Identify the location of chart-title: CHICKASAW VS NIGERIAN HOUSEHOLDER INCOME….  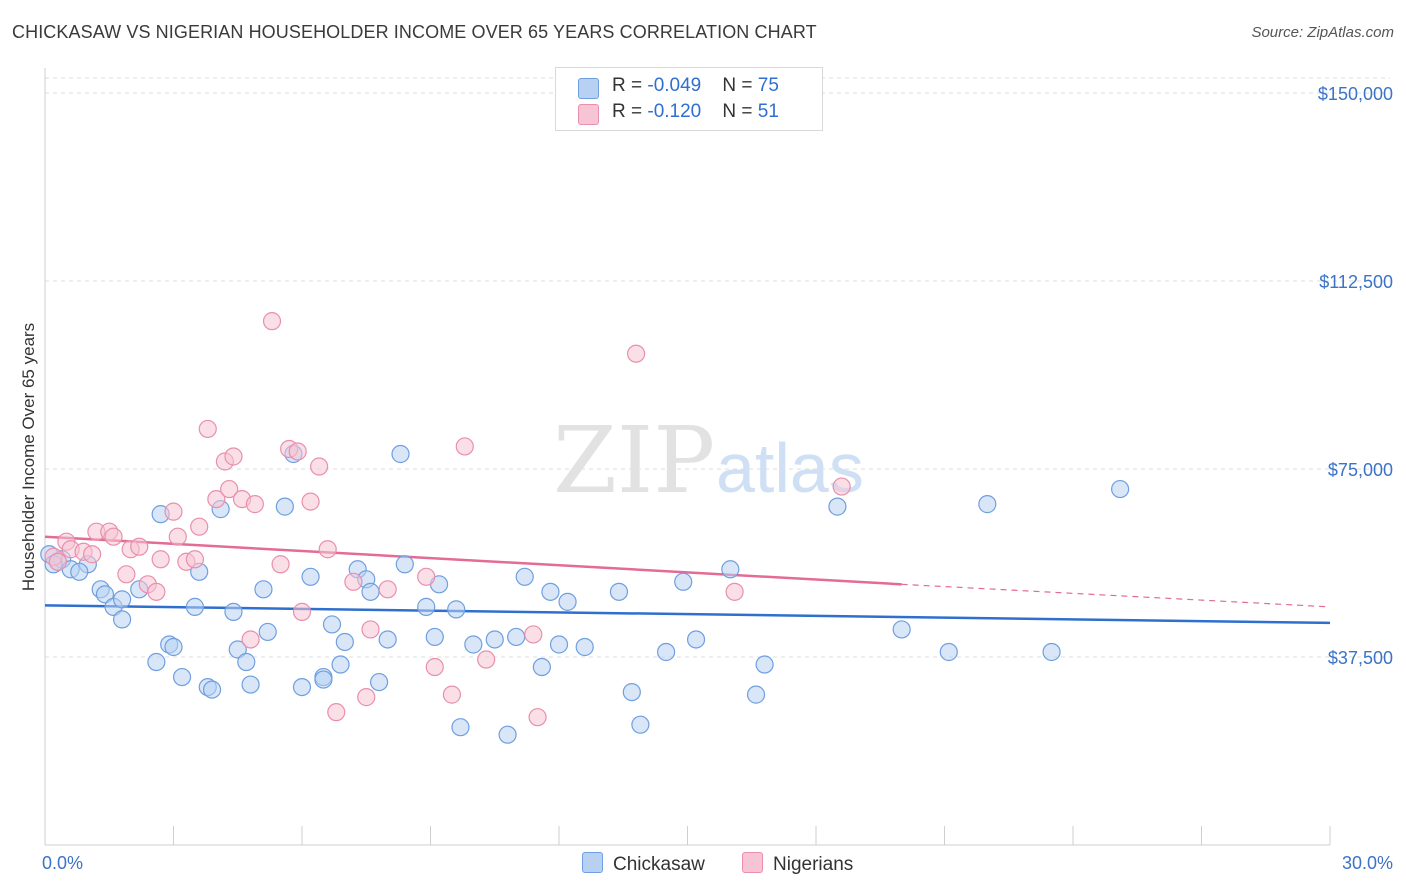
(414, 32).